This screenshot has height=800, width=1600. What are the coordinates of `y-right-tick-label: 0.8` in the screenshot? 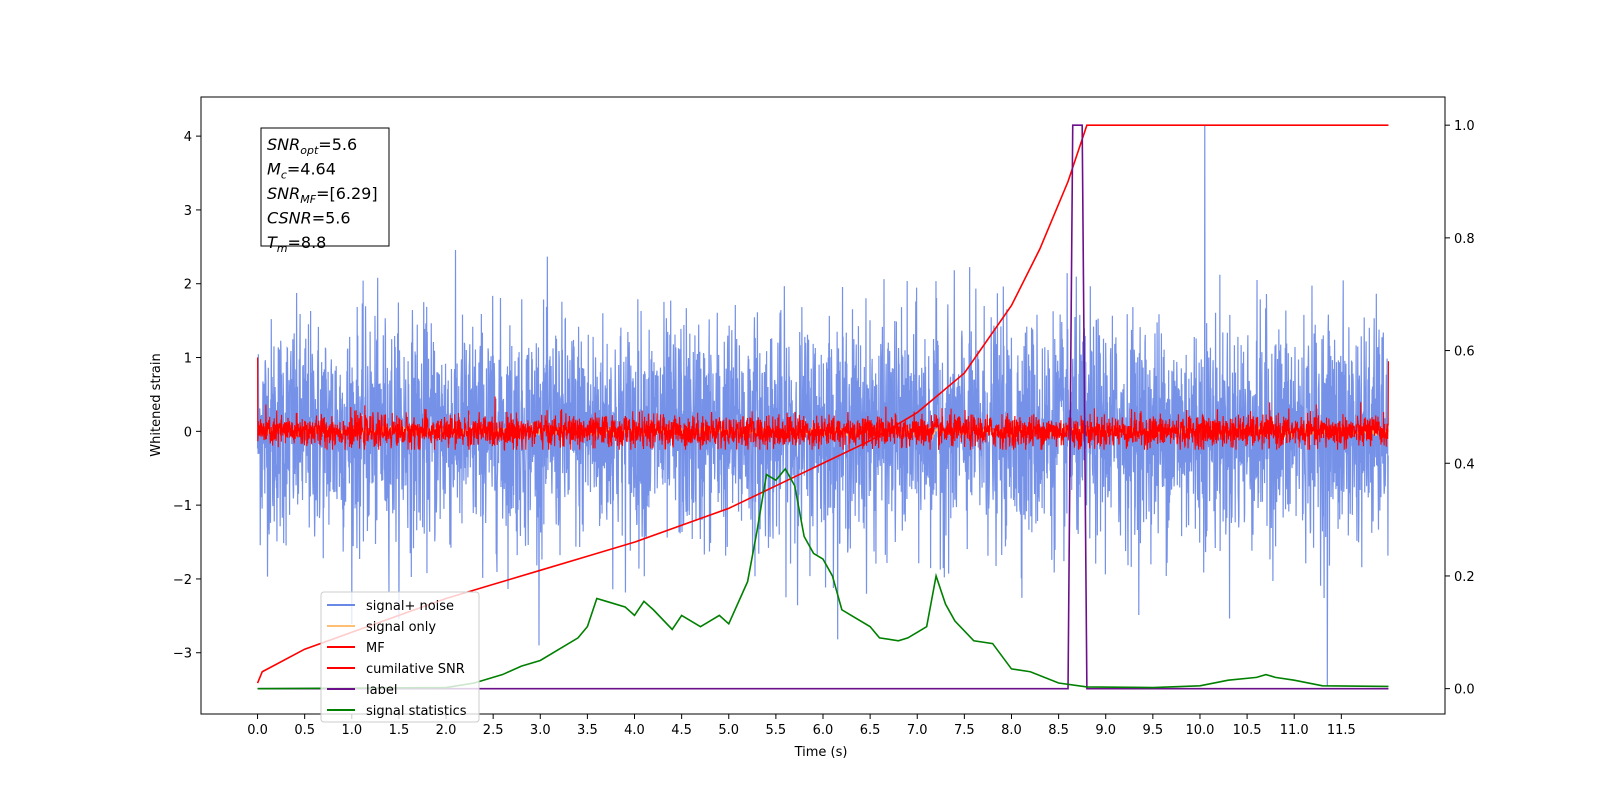 It's located at (1464, 239).